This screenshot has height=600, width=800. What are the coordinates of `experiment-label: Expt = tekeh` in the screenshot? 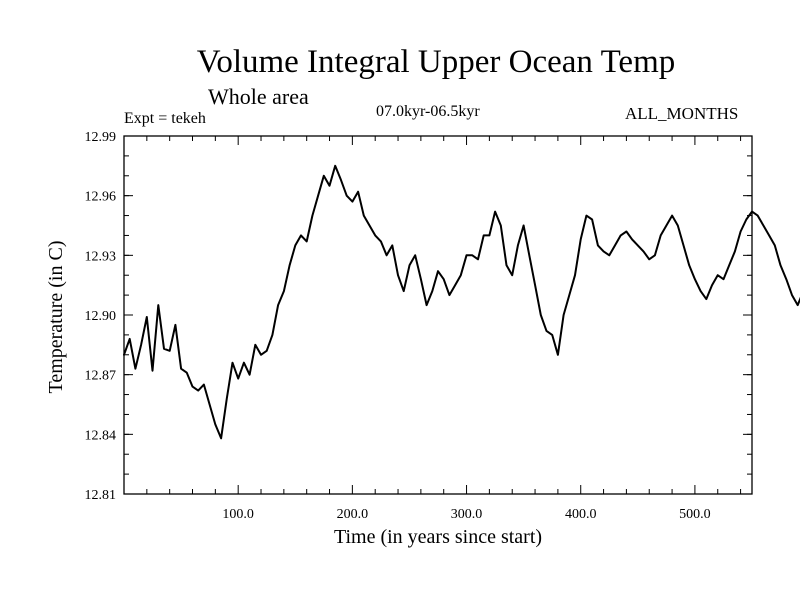 It's located at (165, 118).